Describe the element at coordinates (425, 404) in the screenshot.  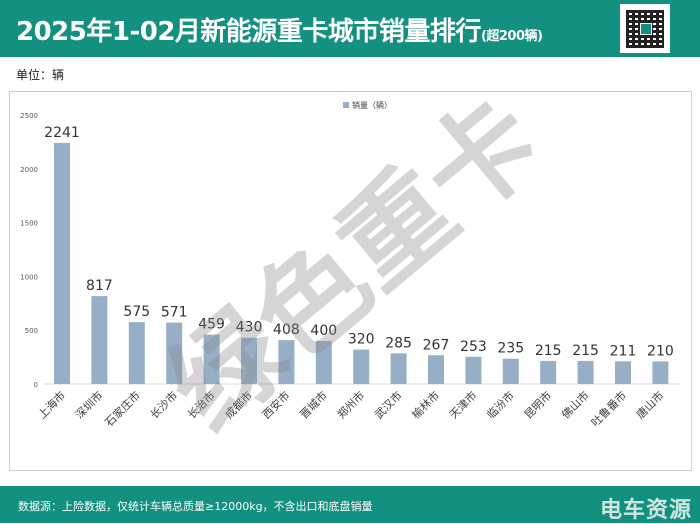
I see `x-tick-label: 榆林市` at that location.